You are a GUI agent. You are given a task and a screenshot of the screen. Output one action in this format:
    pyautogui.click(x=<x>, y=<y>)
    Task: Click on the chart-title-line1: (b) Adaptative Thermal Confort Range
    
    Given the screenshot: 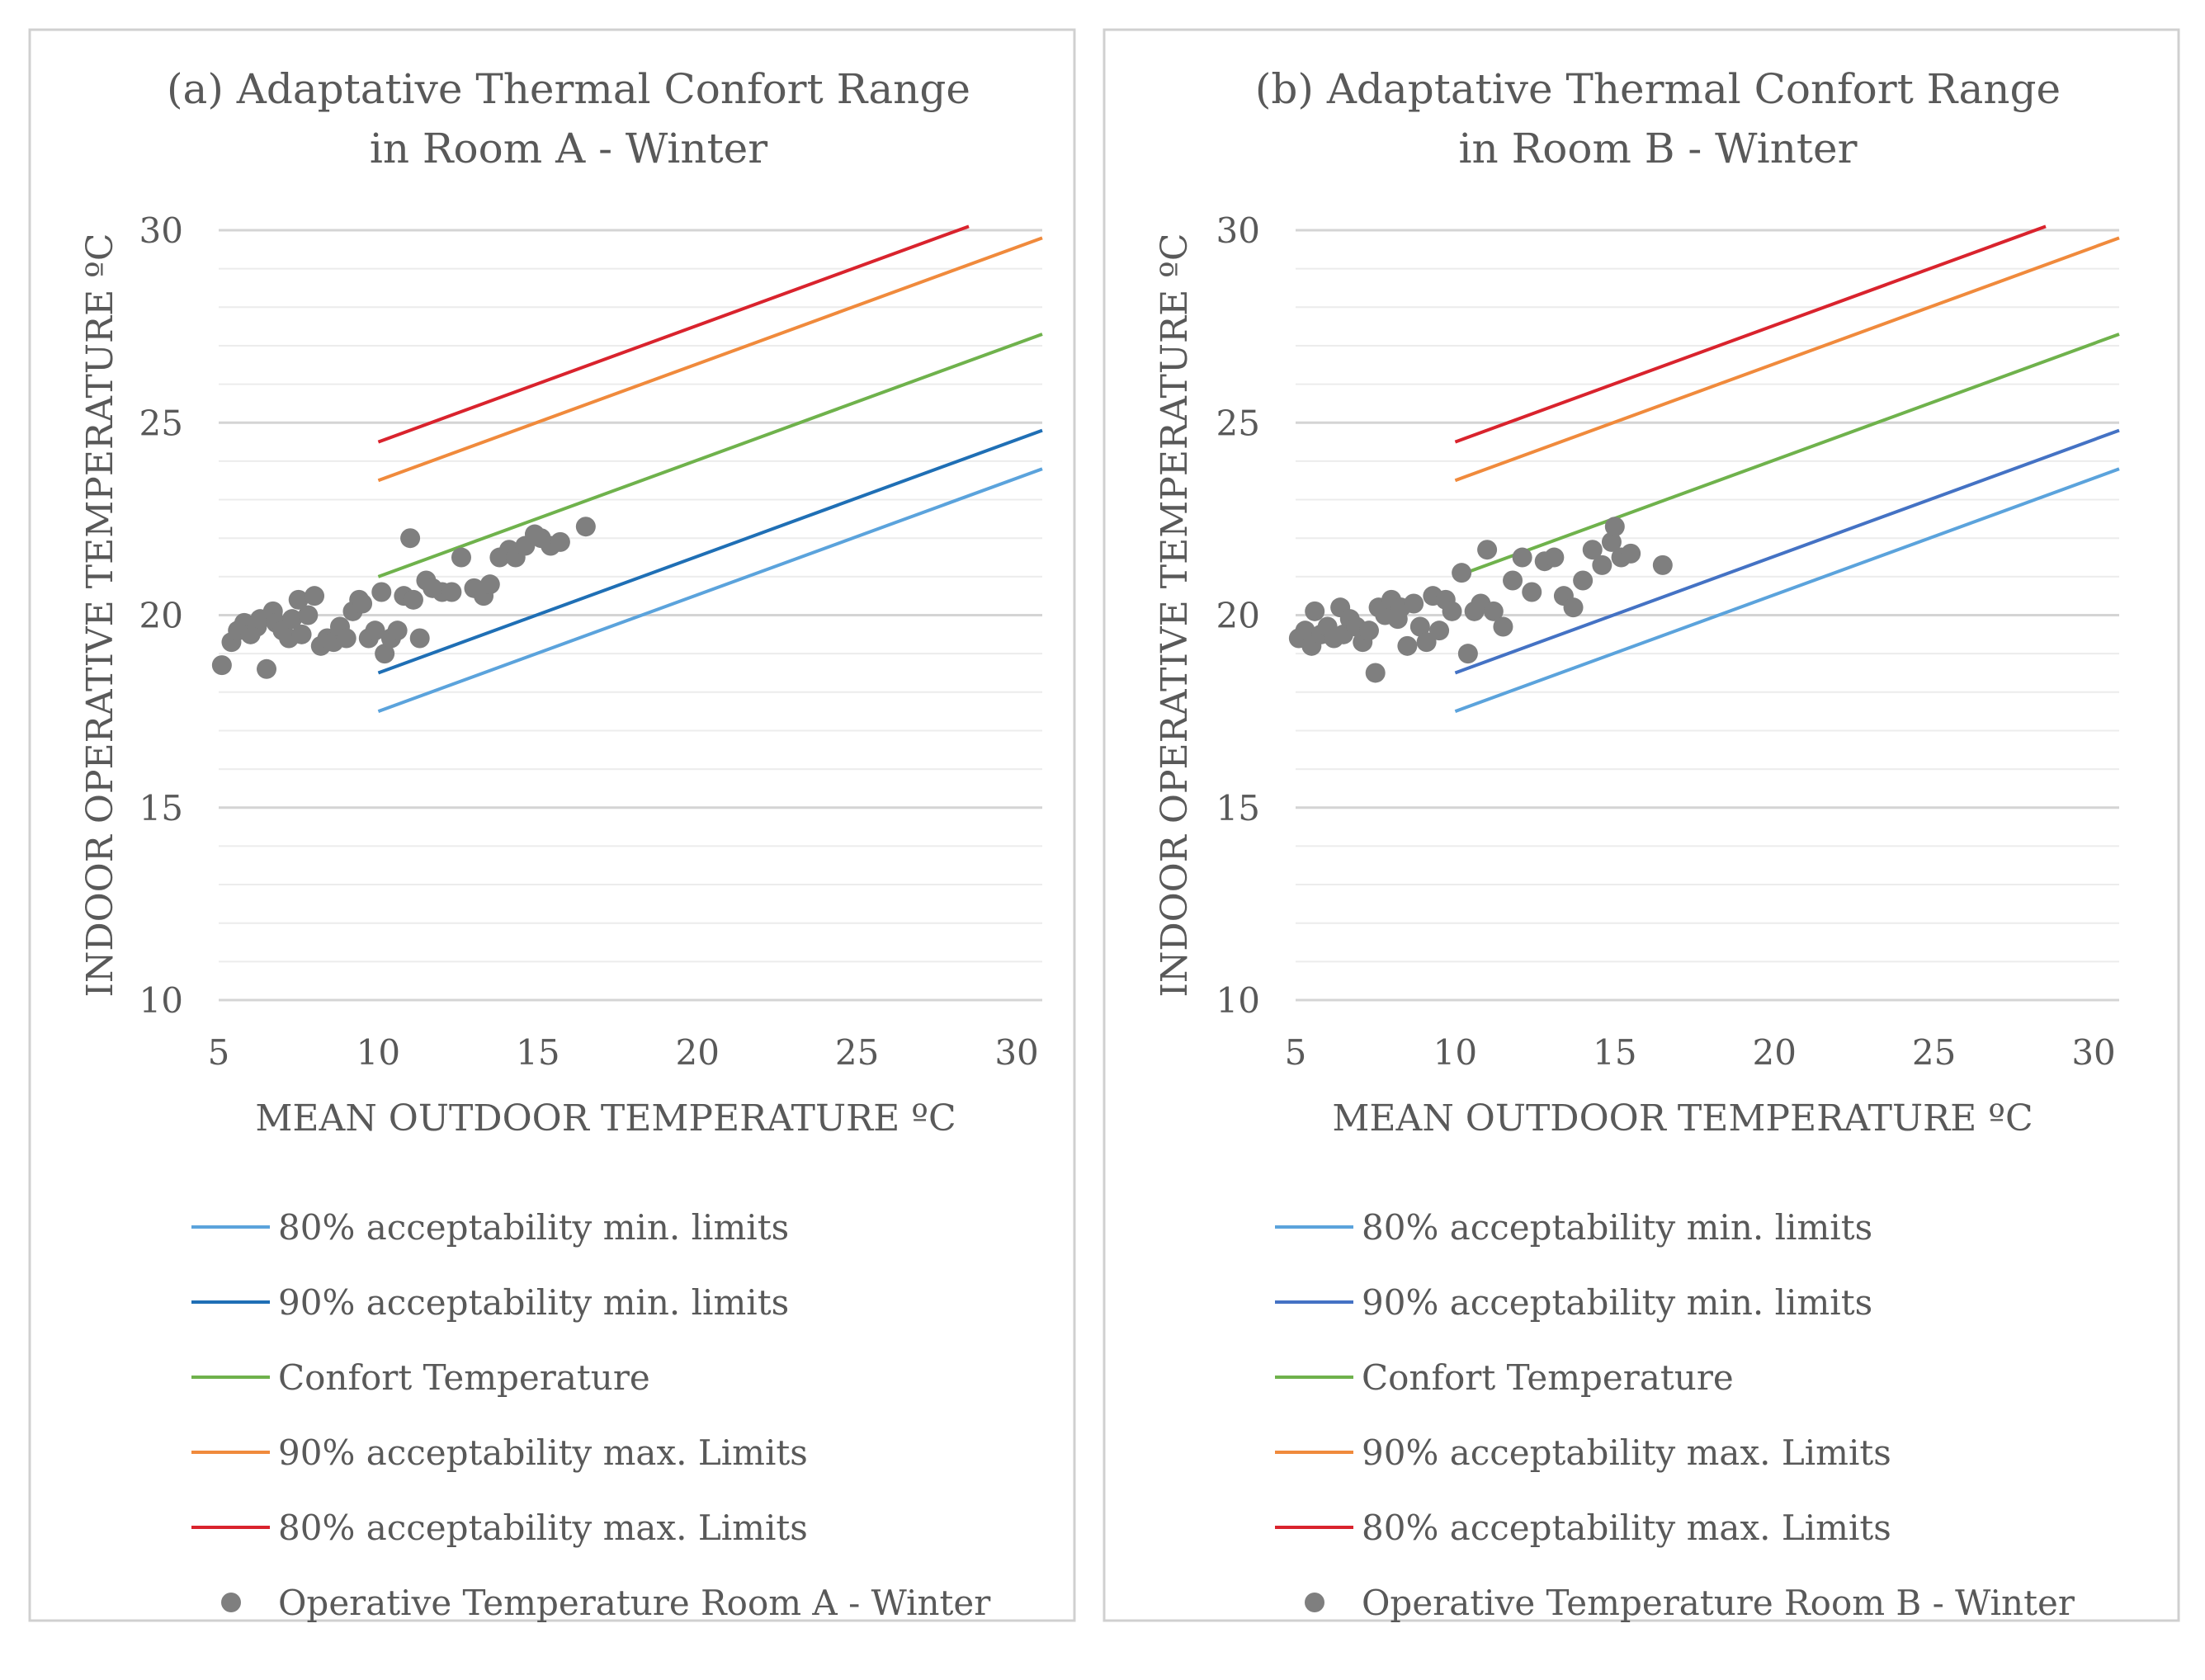 What is the action you would take?
    pyautogui.click(x=1658, y=89)
    